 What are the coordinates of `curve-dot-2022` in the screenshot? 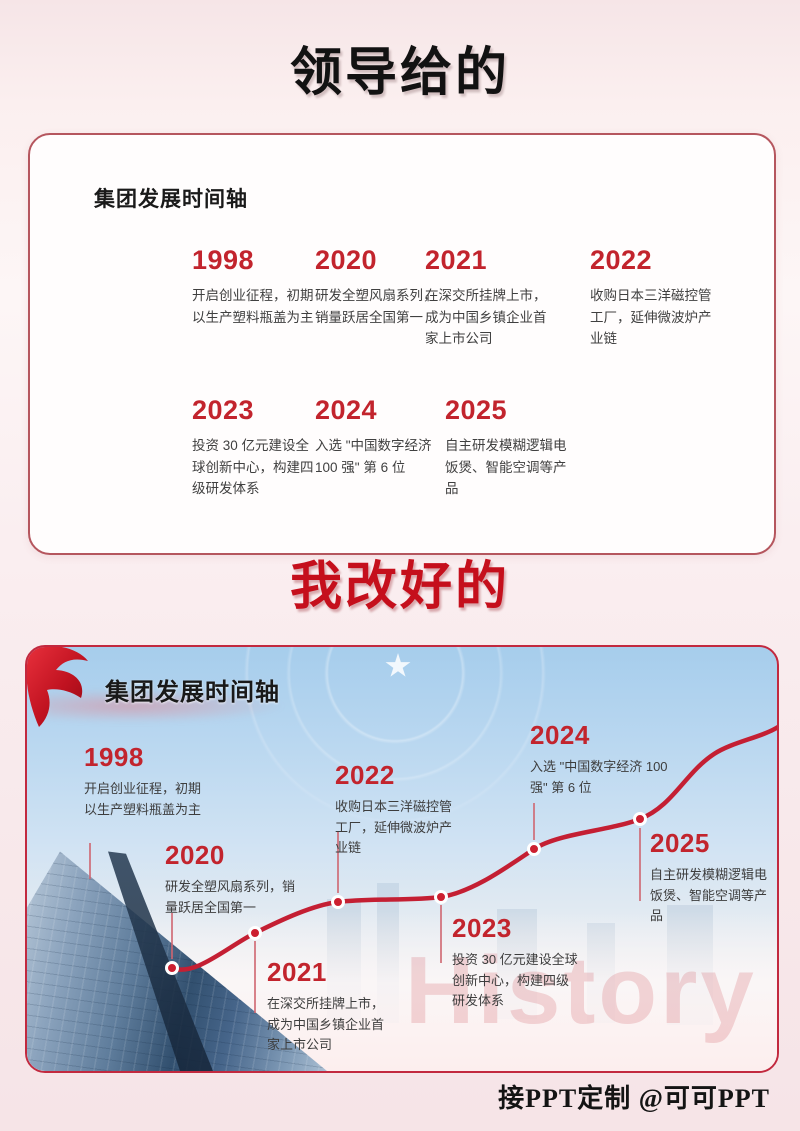 It's located at (338, 902).